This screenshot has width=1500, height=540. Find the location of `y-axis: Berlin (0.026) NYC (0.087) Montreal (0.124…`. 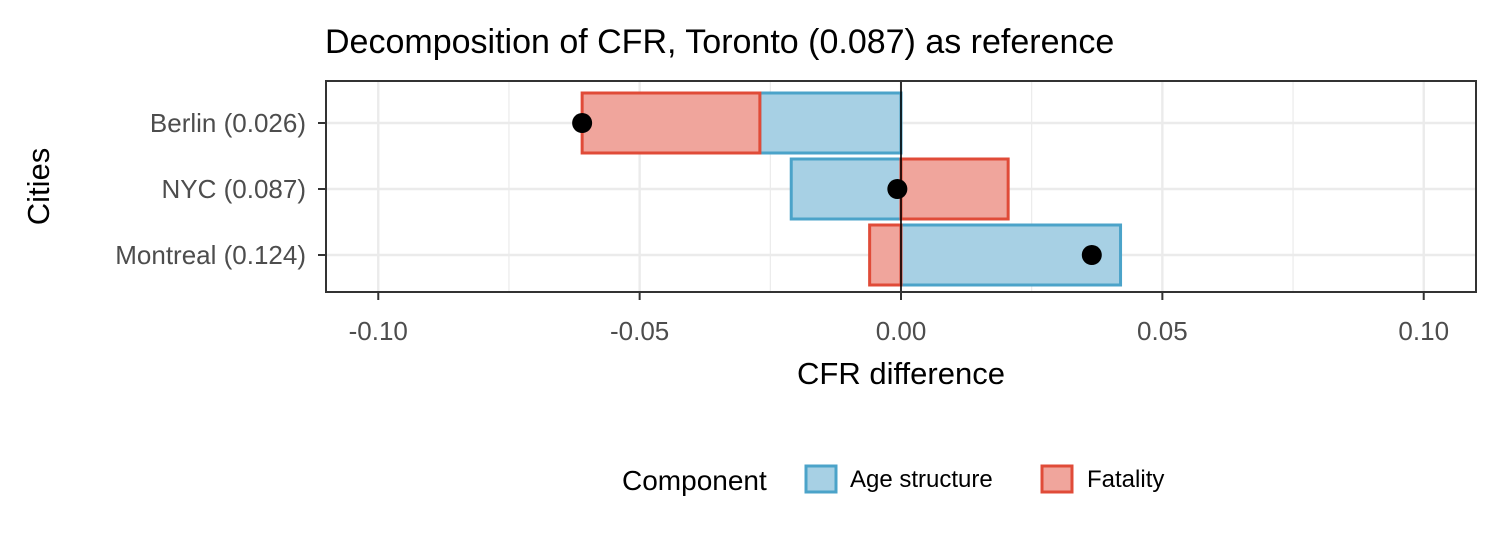

y-axis: Berlin (0.026) NYC (0.087) Montreal (0.124… is located at coordinates (220, 189).